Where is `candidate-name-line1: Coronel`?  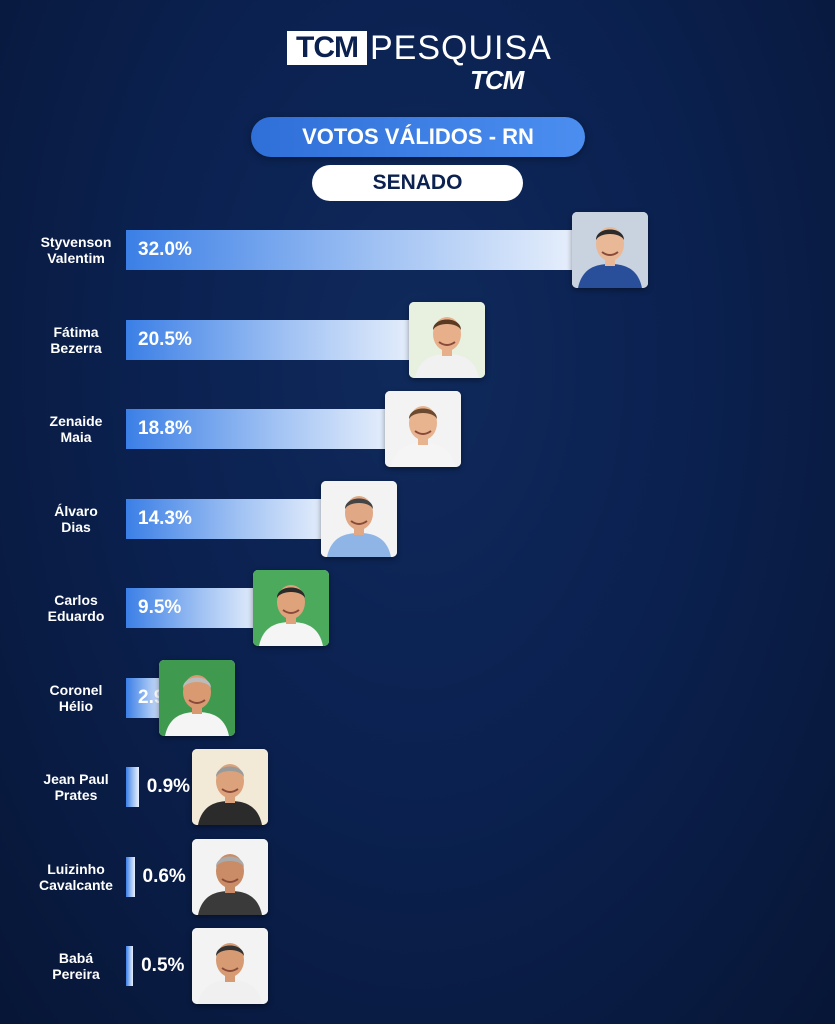
candidate-name-line1: Coronel is located at coordinates (76, 689).